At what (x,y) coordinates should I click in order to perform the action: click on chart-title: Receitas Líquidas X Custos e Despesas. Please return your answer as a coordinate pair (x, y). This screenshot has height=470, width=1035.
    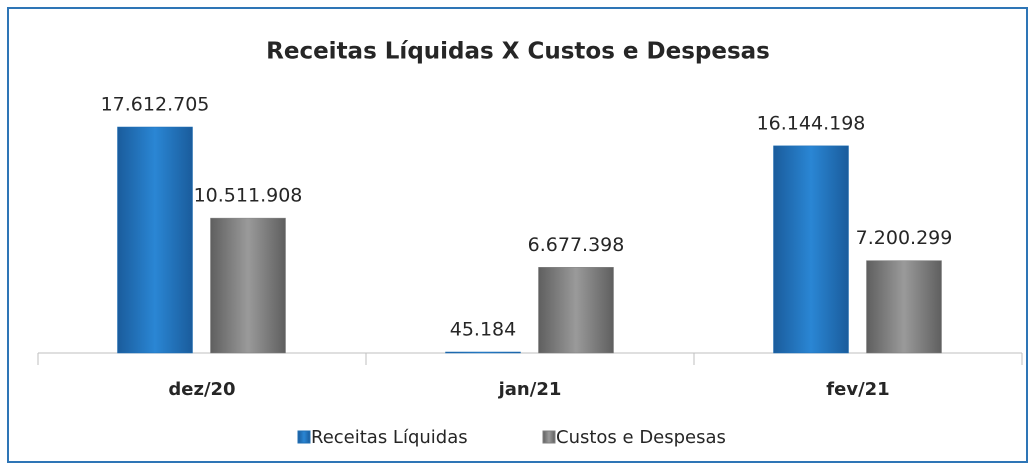
    Looking at the image, I should click on (518, 52).